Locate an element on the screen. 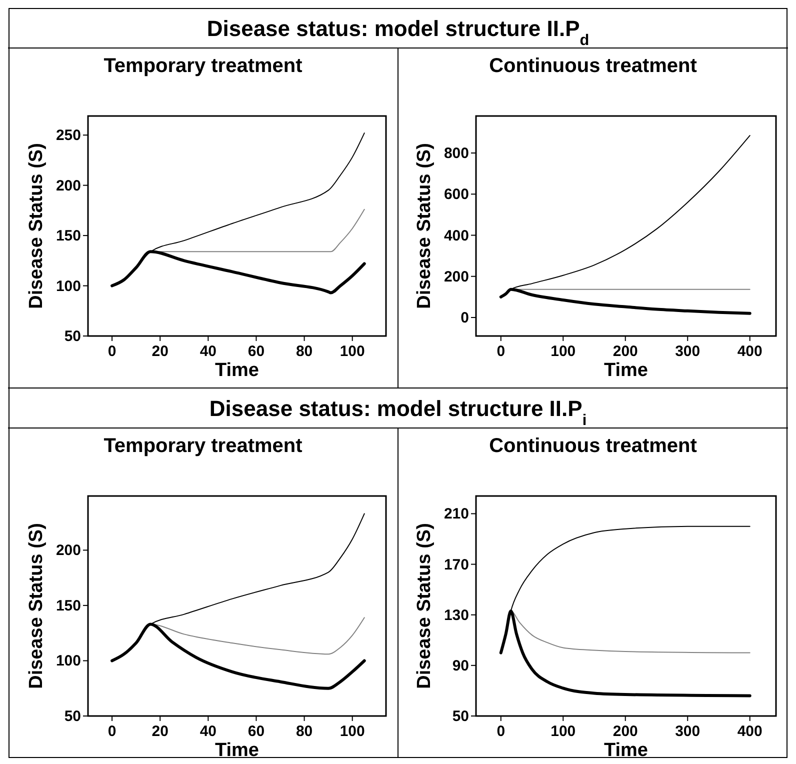  y-tick-label: 170 is located at coordinates (456, 565).